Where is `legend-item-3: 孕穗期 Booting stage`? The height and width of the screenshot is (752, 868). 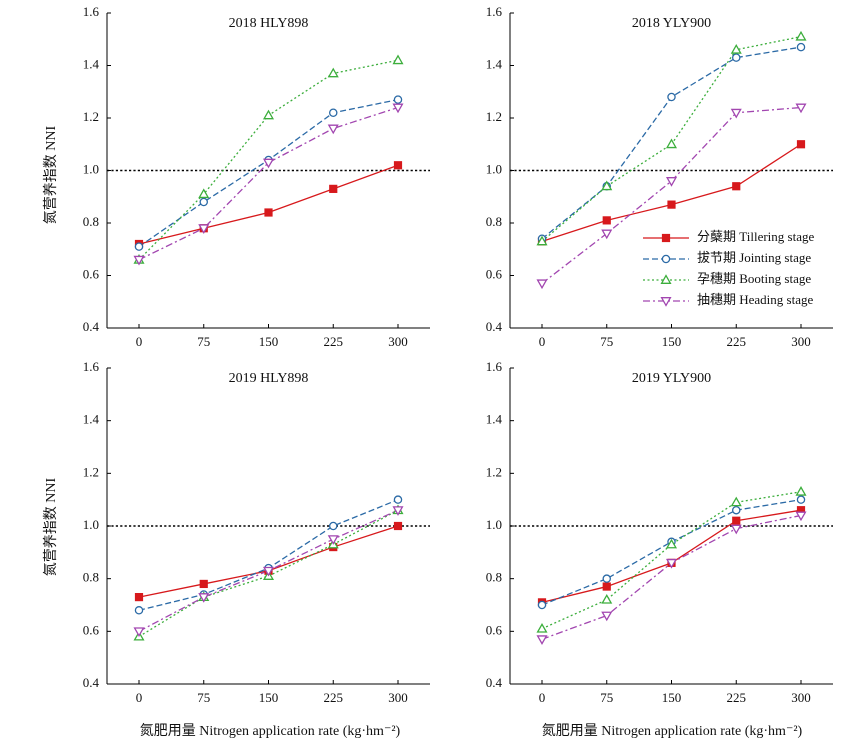 legend-item-3: 孕穗期 Booting stage is located at coordinates (727, 278).